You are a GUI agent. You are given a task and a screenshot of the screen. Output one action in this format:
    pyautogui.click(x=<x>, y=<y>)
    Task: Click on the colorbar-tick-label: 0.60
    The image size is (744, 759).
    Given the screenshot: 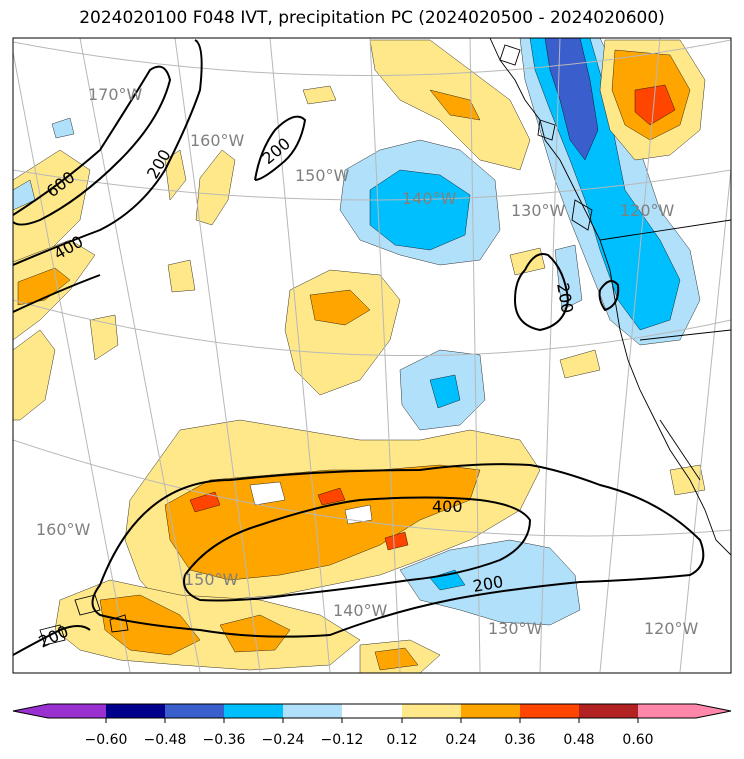 What is the action you would take?
    pyautogui.click(x=637, y=740)
    